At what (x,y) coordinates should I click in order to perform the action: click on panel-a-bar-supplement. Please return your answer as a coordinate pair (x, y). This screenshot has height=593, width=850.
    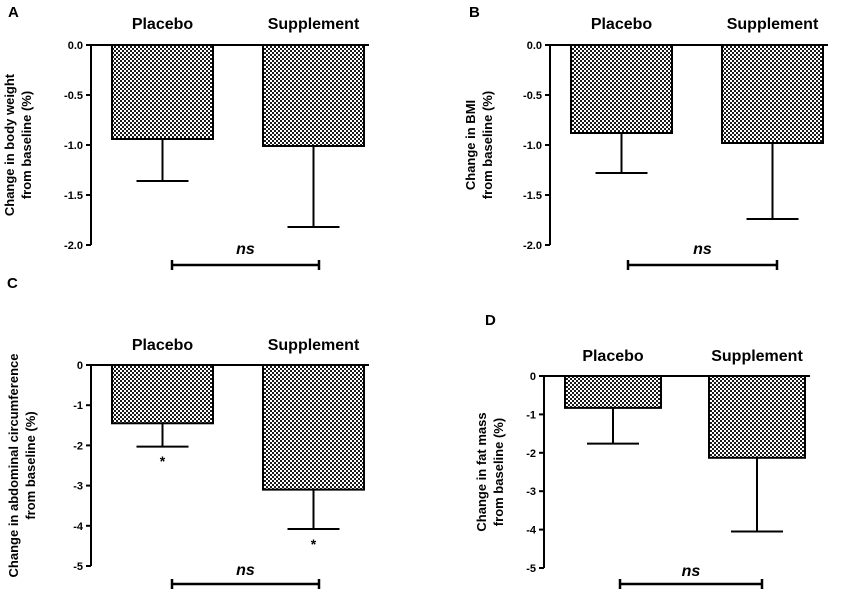
    Looking at the image, I should click on (313, 95).